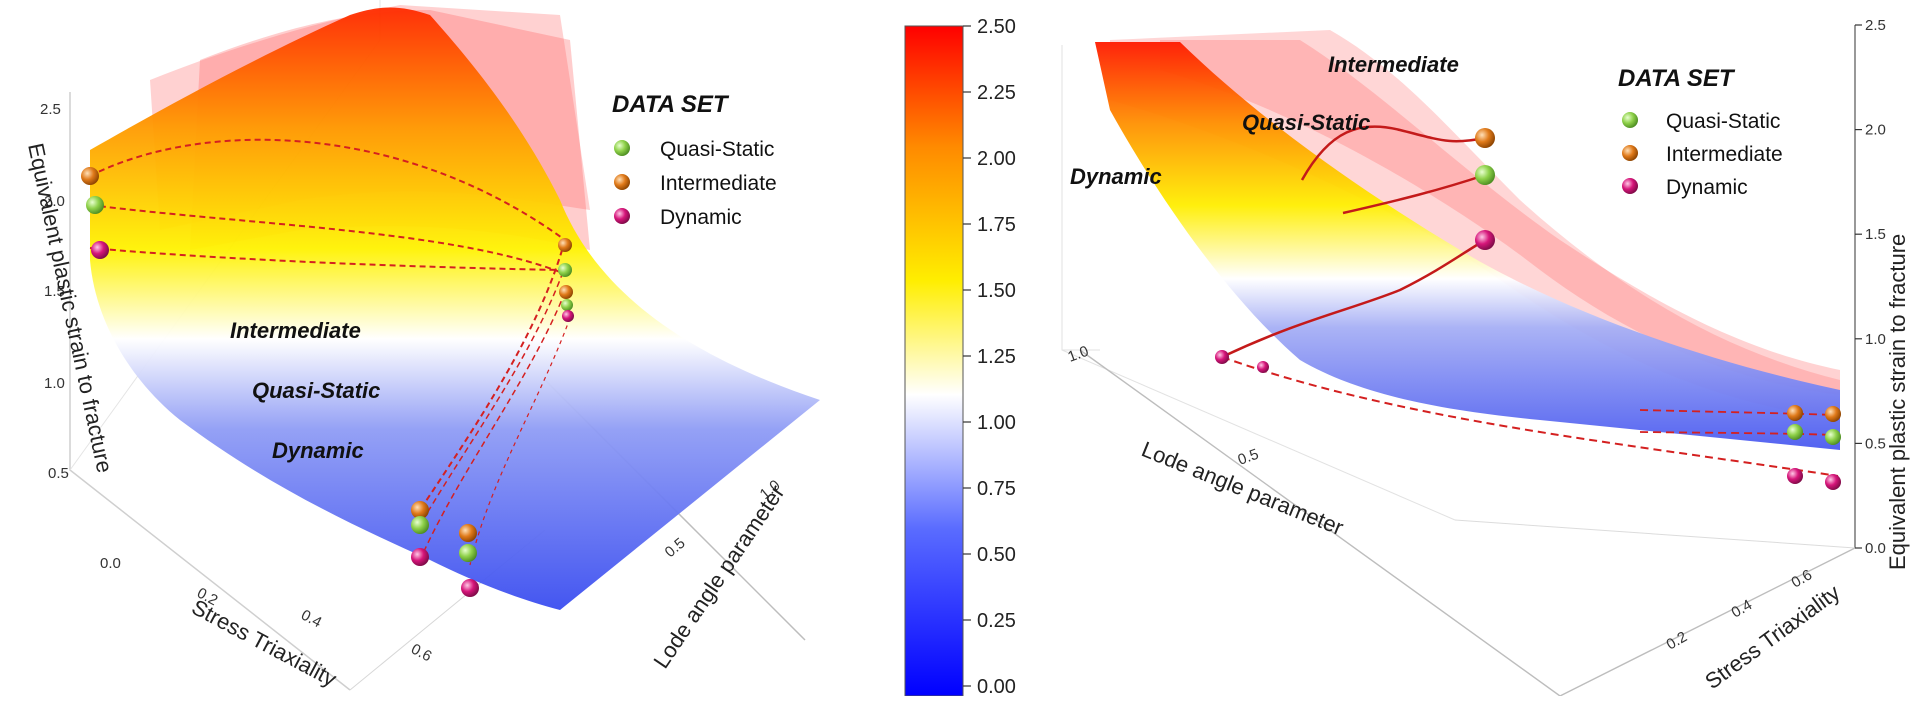 Image resolution: width=1915 pixels, height=701 pixels. Describe the element at coordinates (1875, 443) in the screenshot. I see `right-z-tick-label: 0.5` at that location.